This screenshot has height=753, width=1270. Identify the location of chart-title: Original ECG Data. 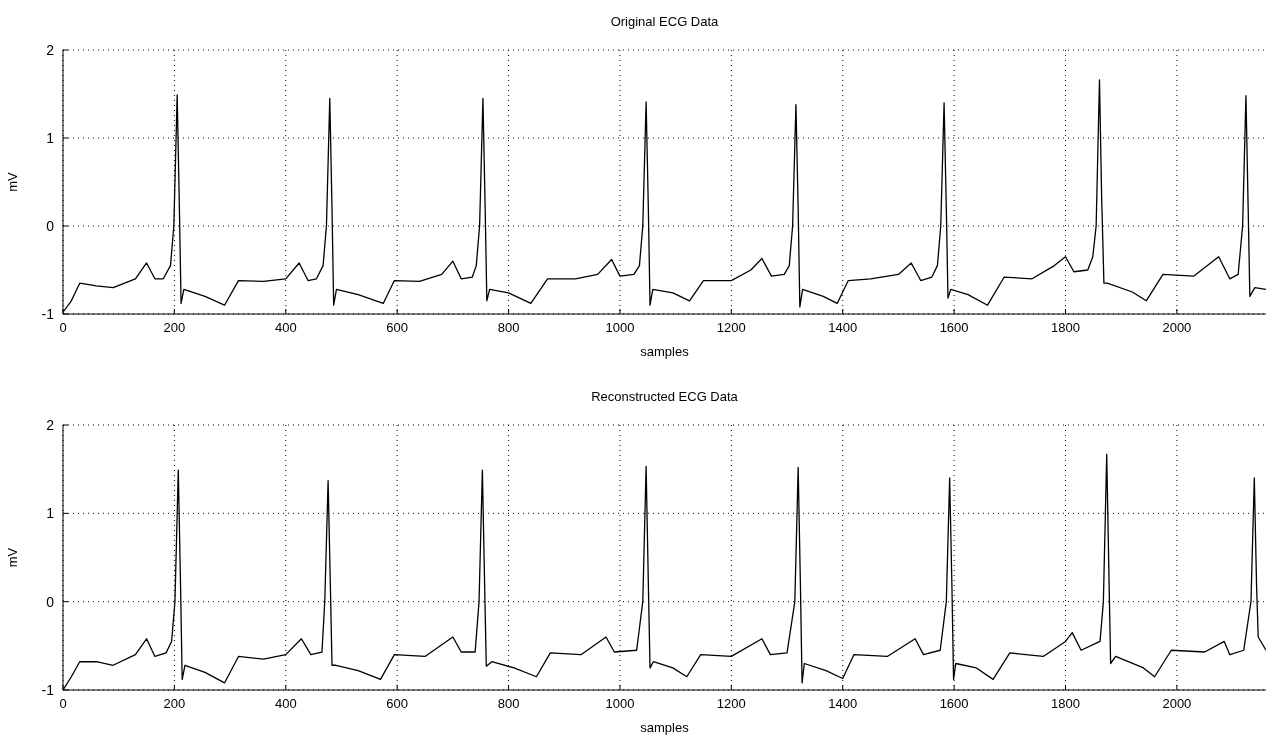
(664, 21).